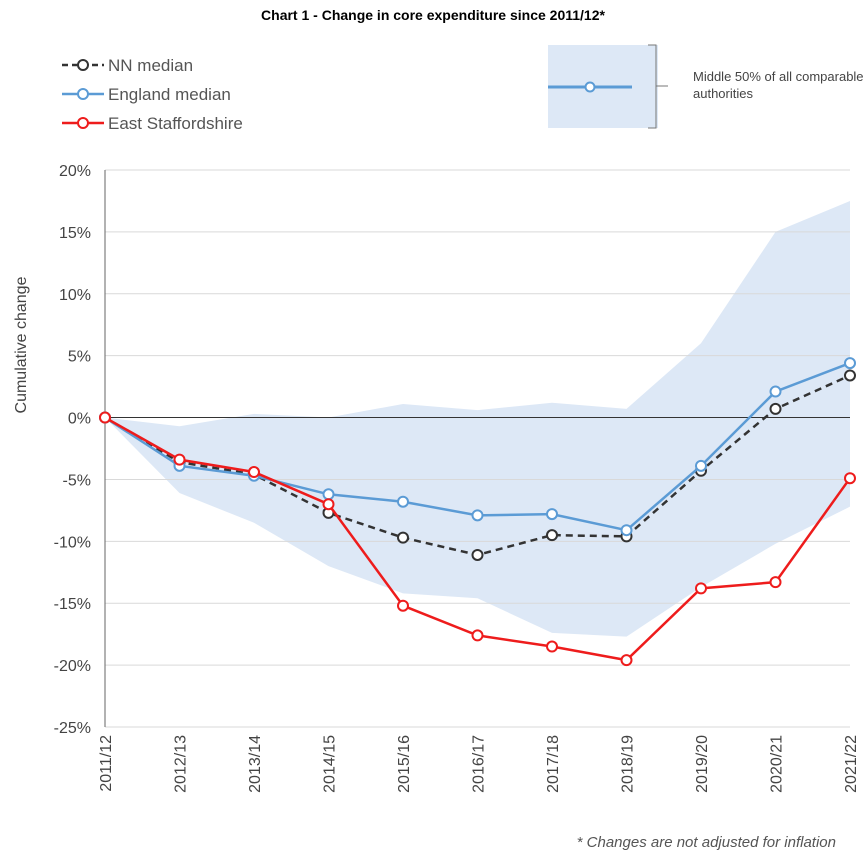  I want to click on y-tick-label: -20%, so click(72, 666).